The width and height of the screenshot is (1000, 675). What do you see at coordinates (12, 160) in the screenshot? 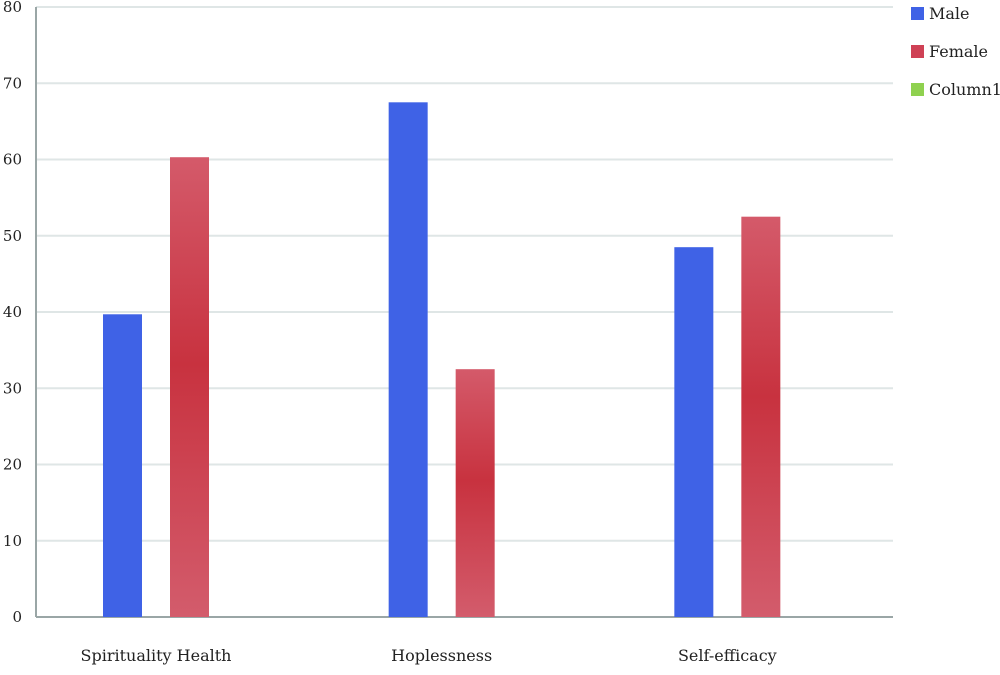
I see `y-tick-label: 60` at bounding box center [12, 160].